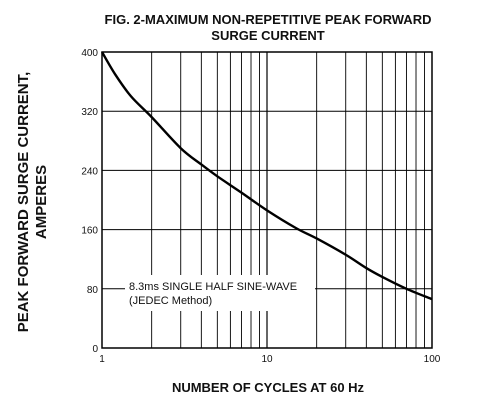 Image resolution: width=484 pixels, height=412 pixels. What do you see at coordinates (213, 287) in the screenshot?
I see `annotation-line1: 8.3ms SINGLE HALF SINE-WAVE` at bounding box center [213, 287].